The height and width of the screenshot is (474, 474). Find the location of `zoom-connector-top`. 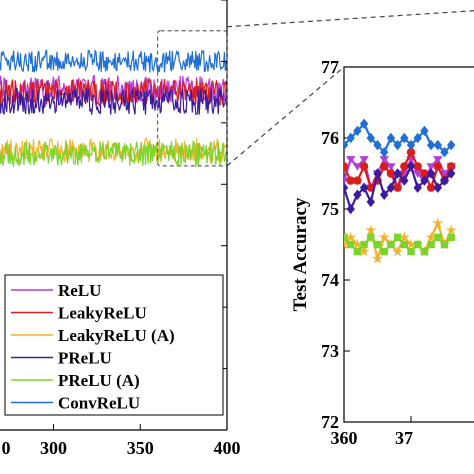

zoom-connector-top is located at coordinates (350, 19).